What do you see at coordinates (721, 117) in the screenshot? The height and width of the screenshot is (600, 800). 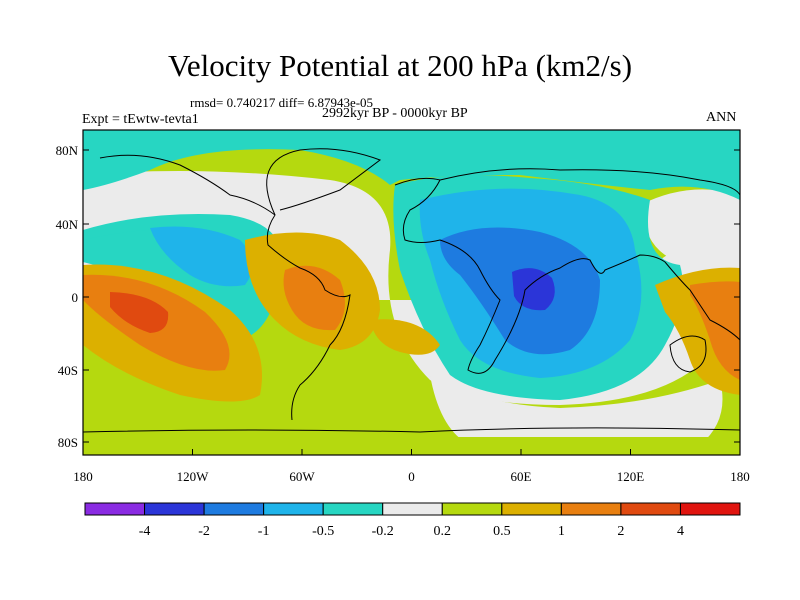 I see `season-label: ANN` at bounding box center [721, 117].